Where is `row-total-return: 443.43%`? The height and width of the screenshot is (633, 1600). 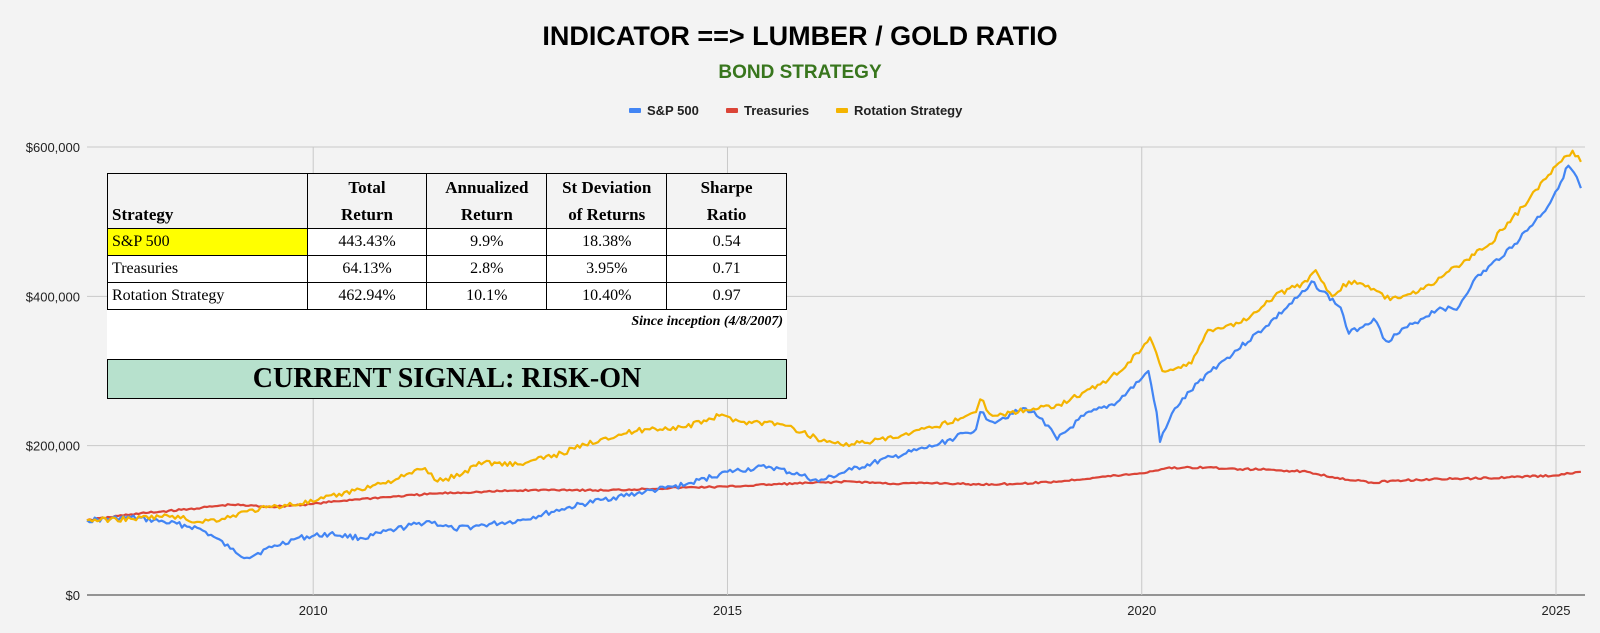
row-total-return: 443.43% is located at coordinates (367, 242).